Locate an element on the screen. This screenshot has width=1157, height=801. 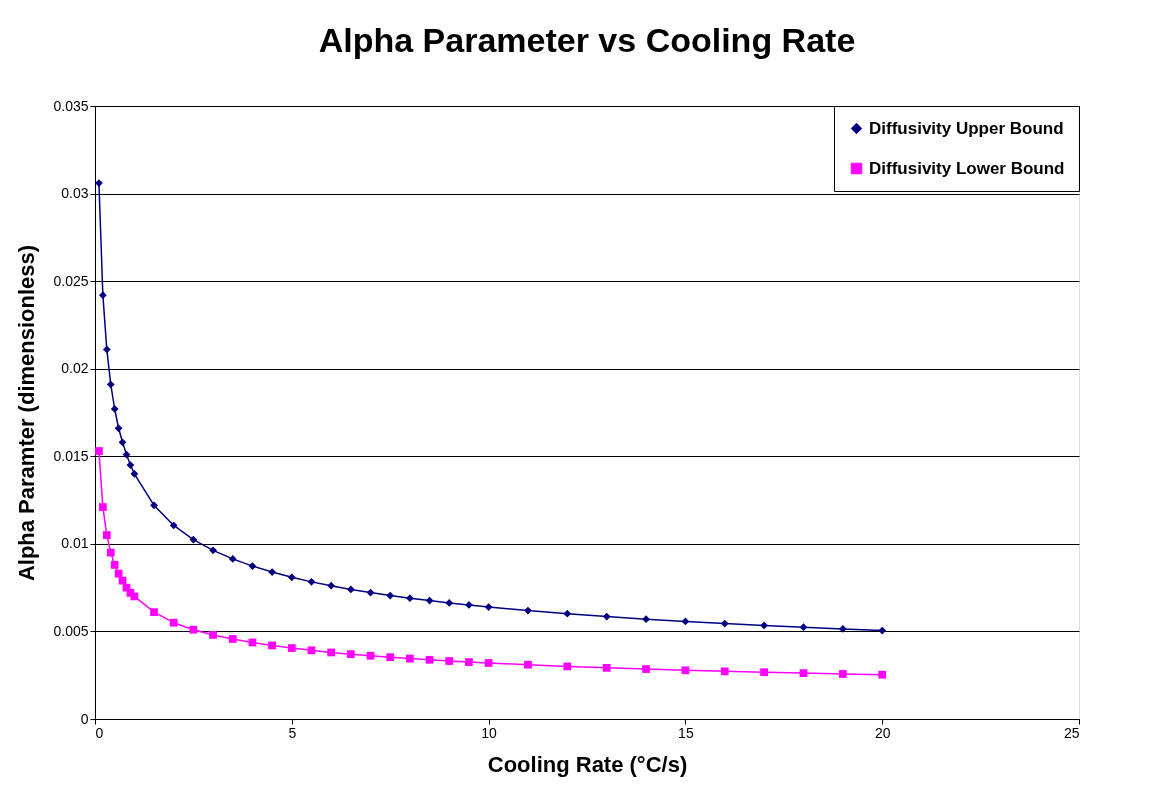
y-tick-label: 0.01 is located at coordinates (75, 543).